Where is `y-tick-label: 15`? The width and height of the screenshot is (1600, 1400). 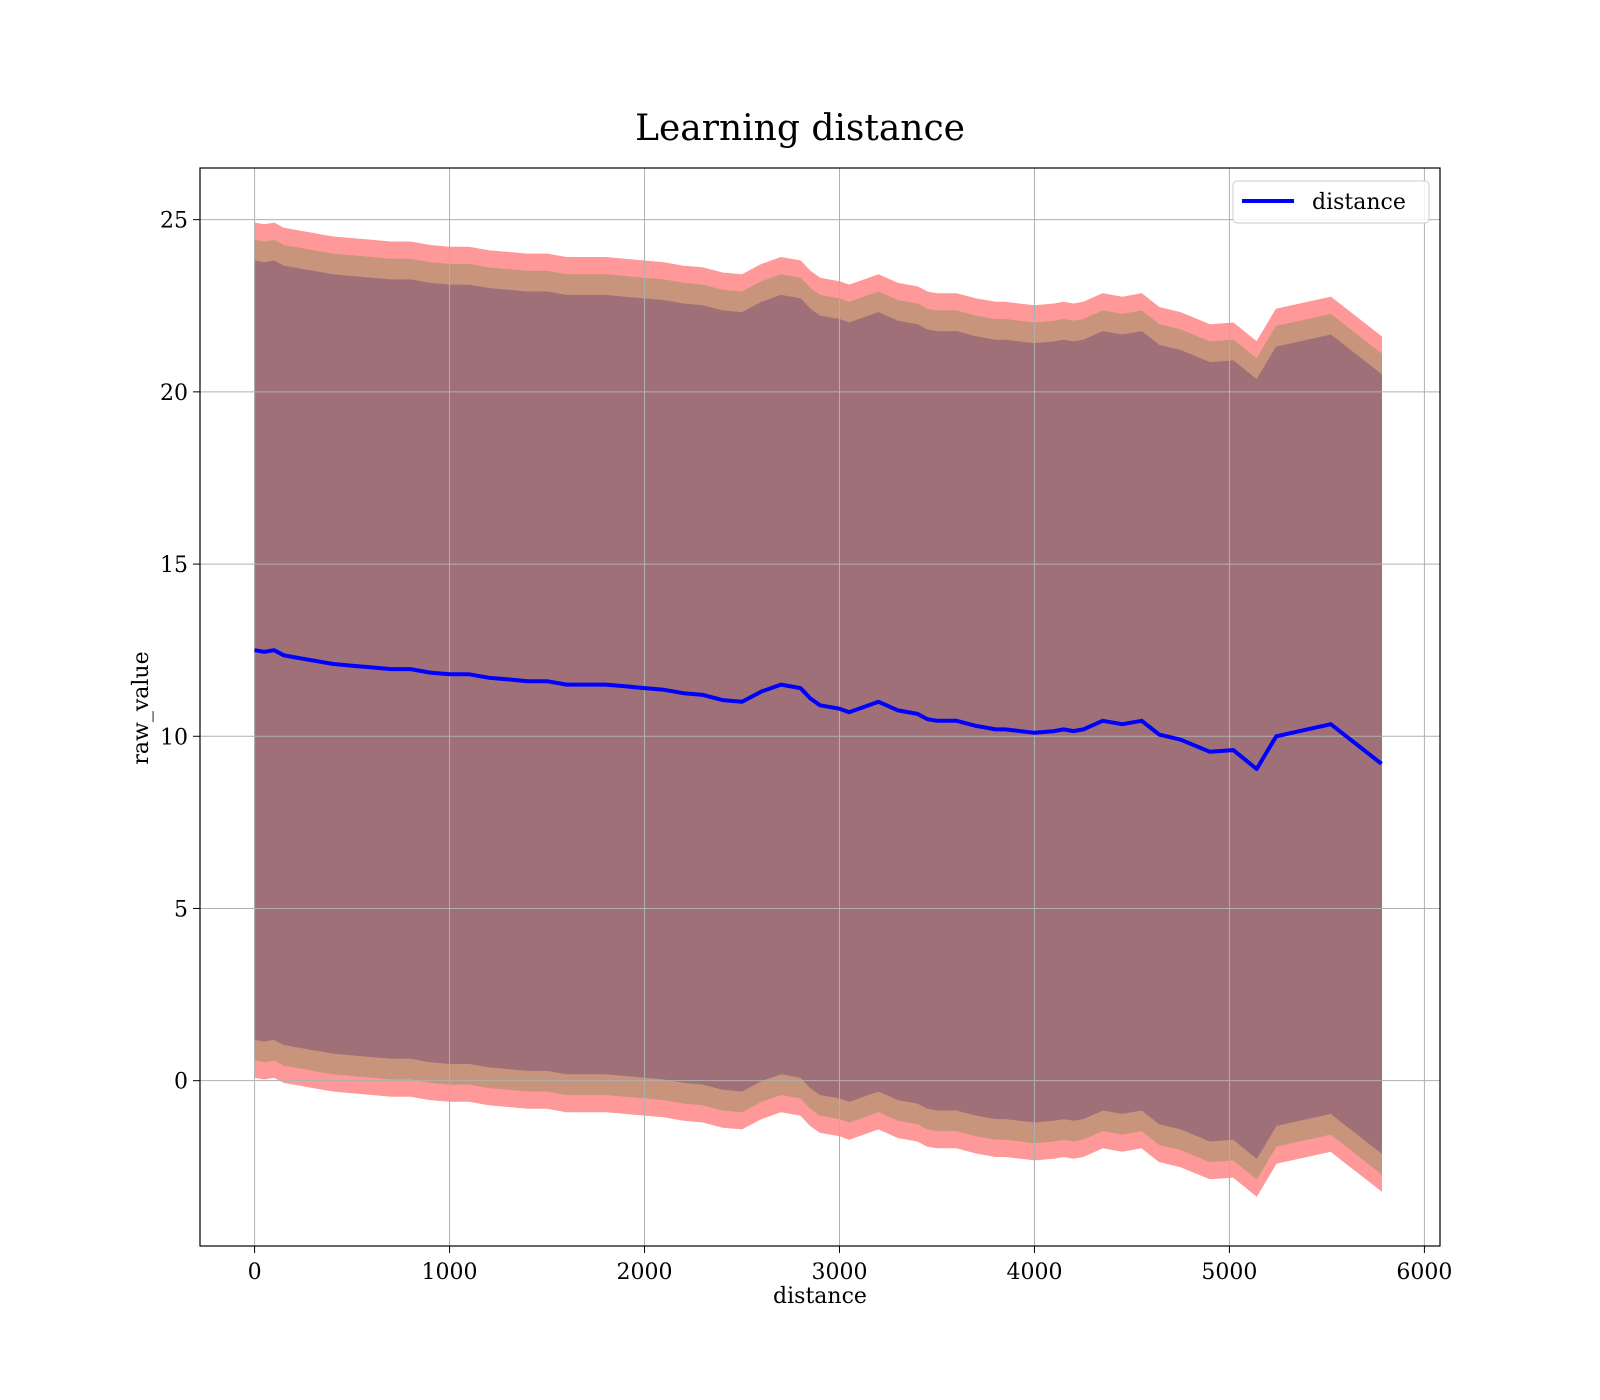
y-tick-label: 15 is located at coordinates (174, 565).